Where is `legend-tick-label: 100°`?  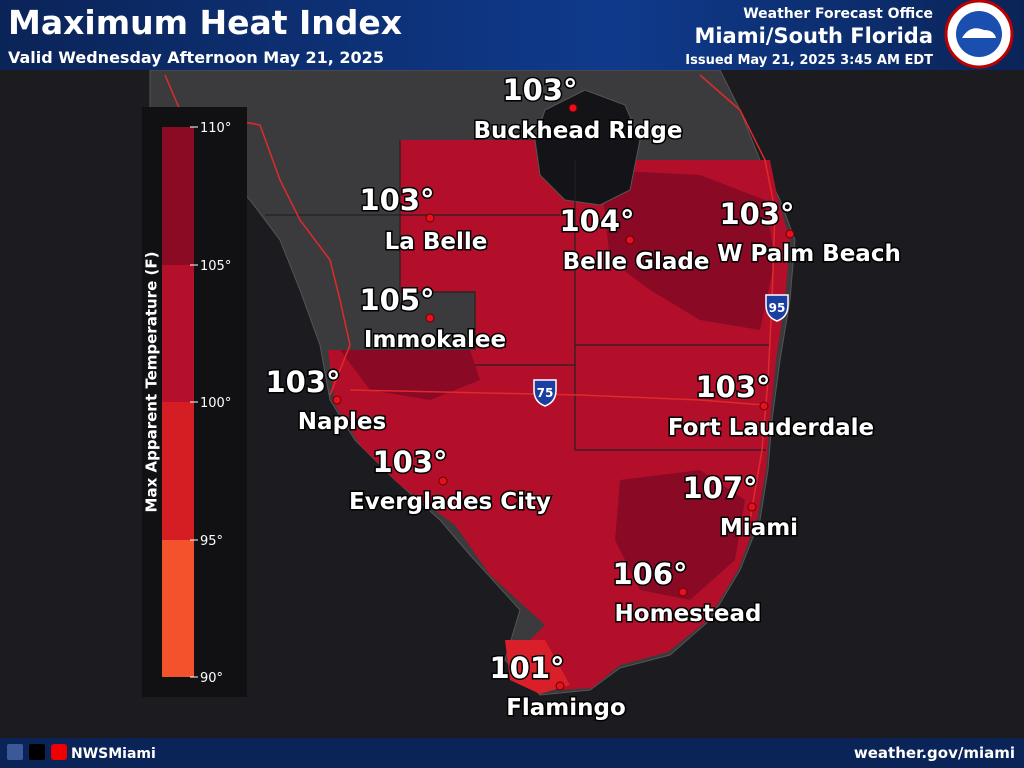 legend-tick-label: 100° is located at coordinates (215, 403).